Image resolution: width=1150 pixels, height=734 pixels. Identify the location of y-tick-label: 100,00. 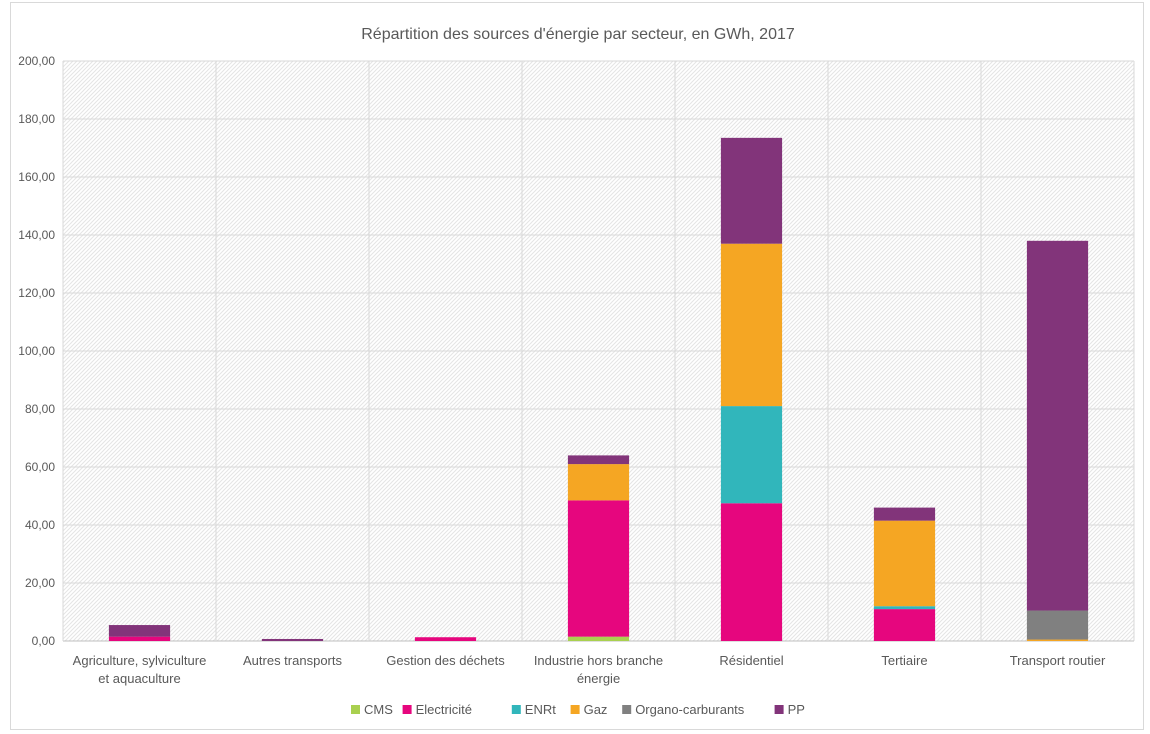
(36, 351).